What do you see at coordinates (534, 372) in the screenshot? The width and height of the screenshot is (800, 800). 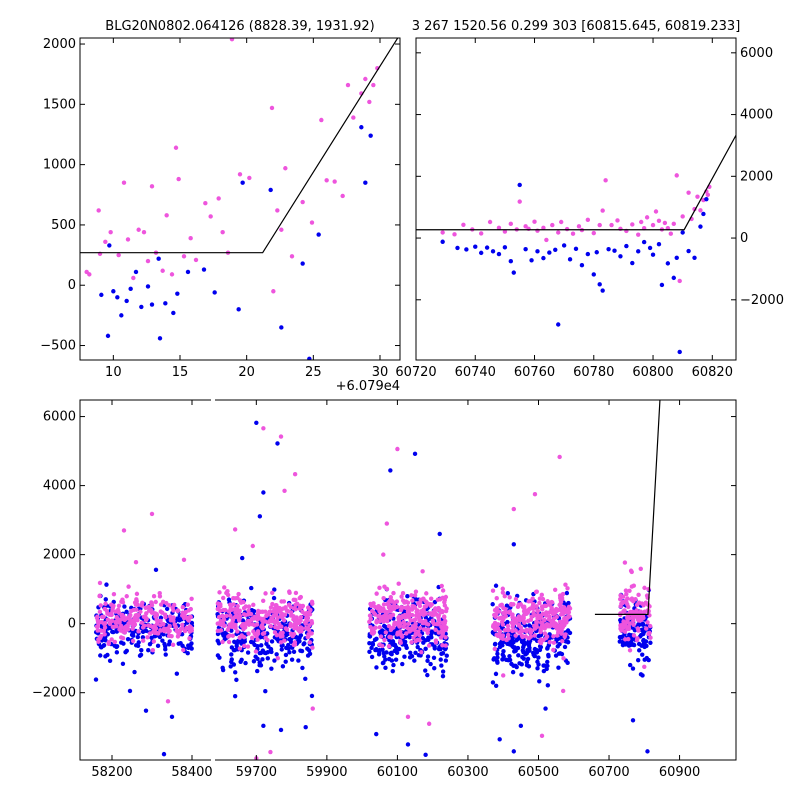 I see `x-tick-label: 60760` at bounding box center [534, 372].